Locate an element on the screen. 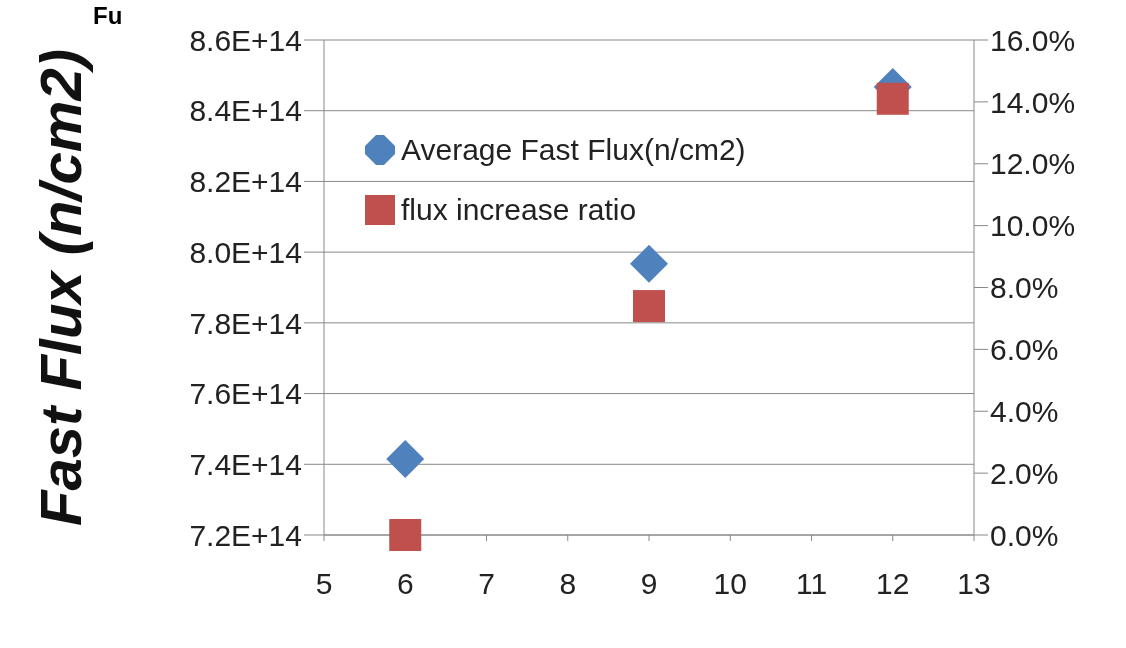 The image size is (1126, 648). y2-tick-label: 2.0% is located at coordinates (1024, 473).